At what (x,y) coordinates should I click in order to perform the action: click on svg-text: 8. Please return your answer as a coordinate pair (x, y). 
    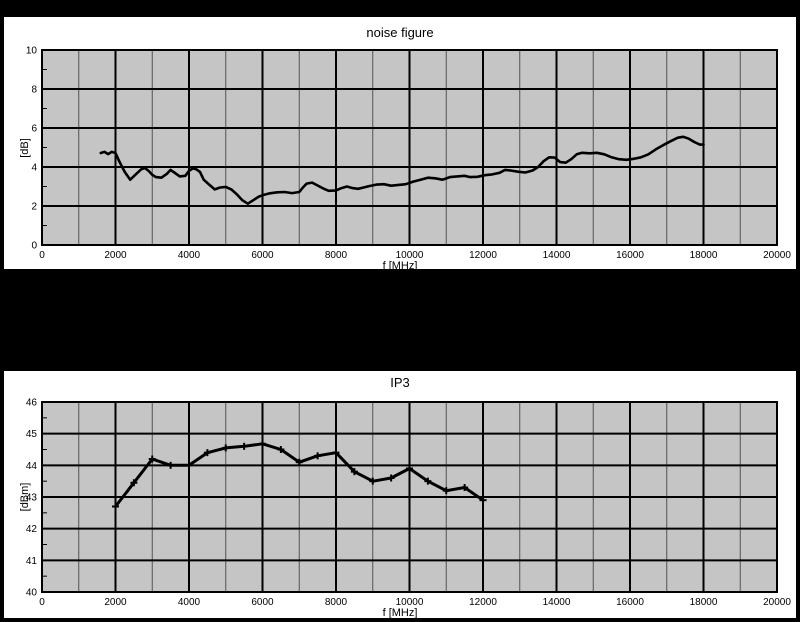
    Looking at the image, I should click on (34, 90).